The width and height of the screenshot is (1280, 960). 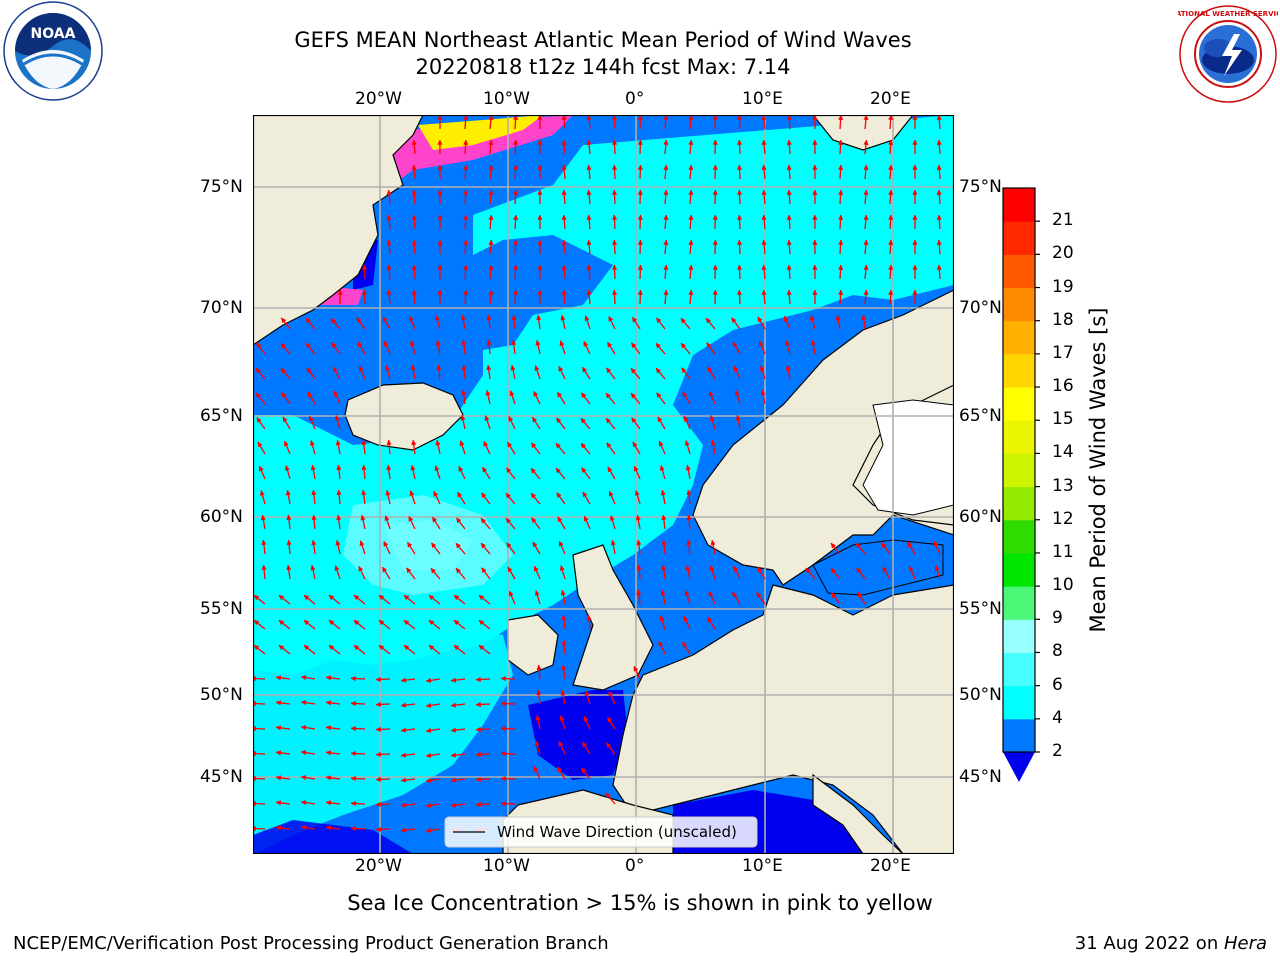 What do you see at coordinates (863, 133) in the screenshot?
I see `land-svalbard` at bounding box center [863, 133].